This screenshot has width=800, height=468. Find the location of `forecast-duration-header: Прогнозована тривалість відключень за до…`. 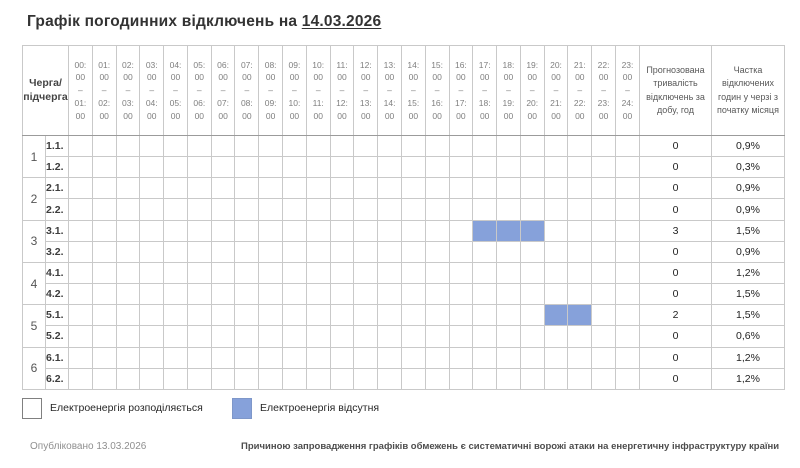

forecast-duration-header: Прогнозована тривалість відключень за до… is located at coordinates (675, 90).